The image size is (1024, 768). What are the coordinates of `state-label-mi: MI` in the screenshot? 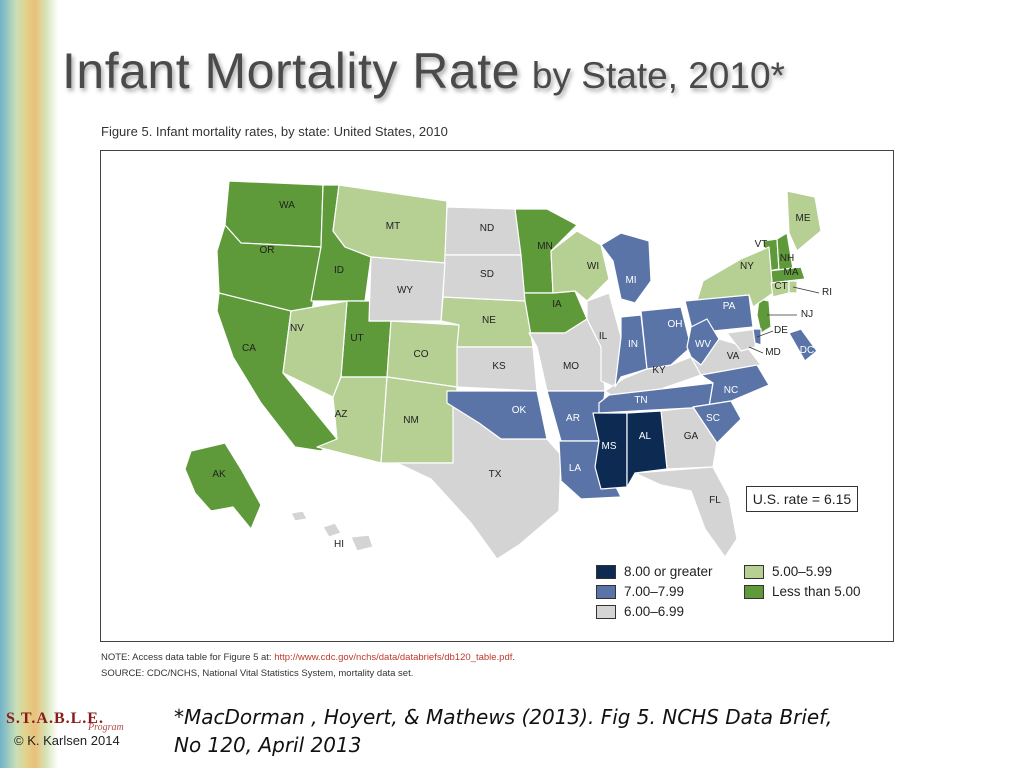 It's located at (630, 280).